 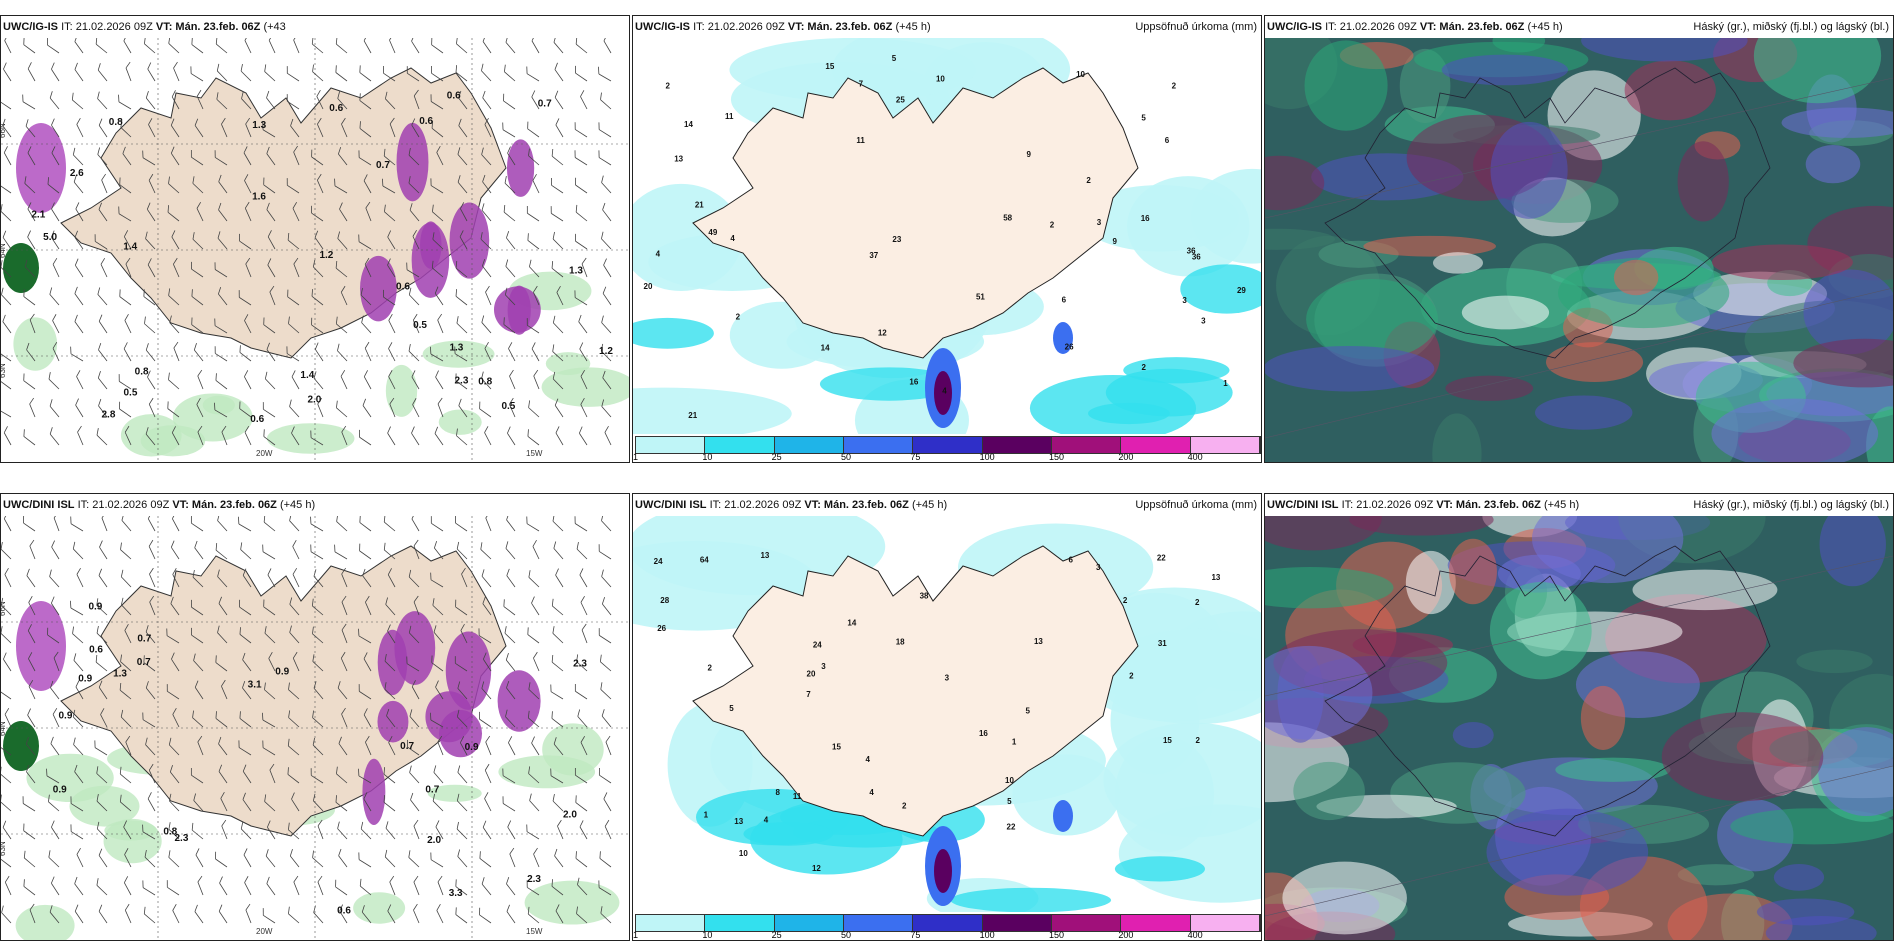 I want to click on wind-value-label: 2.8, so click(x=108, y=415).